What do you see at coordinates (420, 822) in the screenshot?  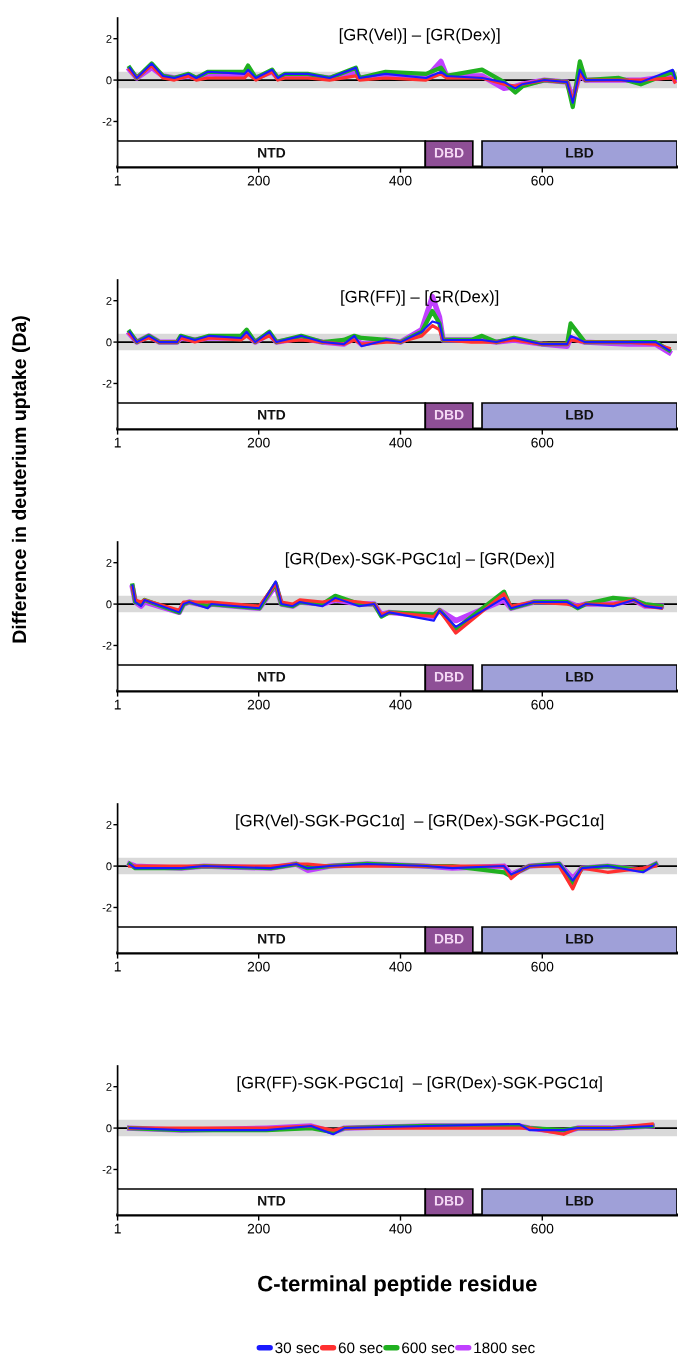 I see `text: [GR(Vel)-SGK-PGC1α] – [GR(Dex)-SGK-PGC1α]` at bounding box center [420, 822].